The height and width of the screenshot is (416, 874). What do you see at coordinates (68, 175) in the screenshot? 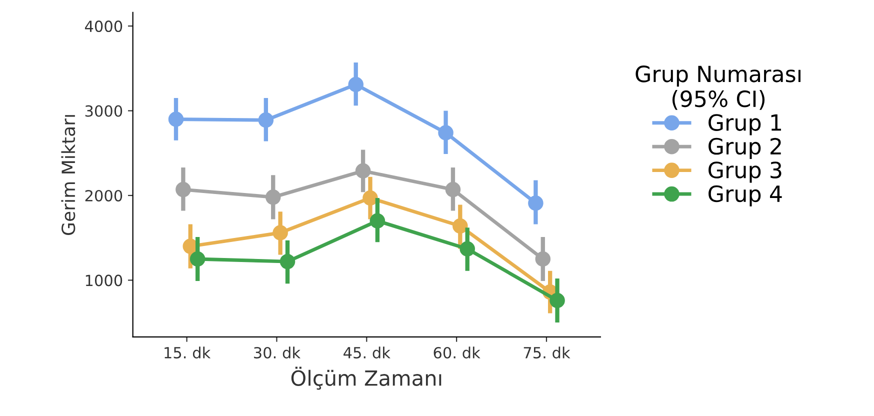
I see `y-axis-title: Gerim Miktarı` at bounding box center [68, 175].